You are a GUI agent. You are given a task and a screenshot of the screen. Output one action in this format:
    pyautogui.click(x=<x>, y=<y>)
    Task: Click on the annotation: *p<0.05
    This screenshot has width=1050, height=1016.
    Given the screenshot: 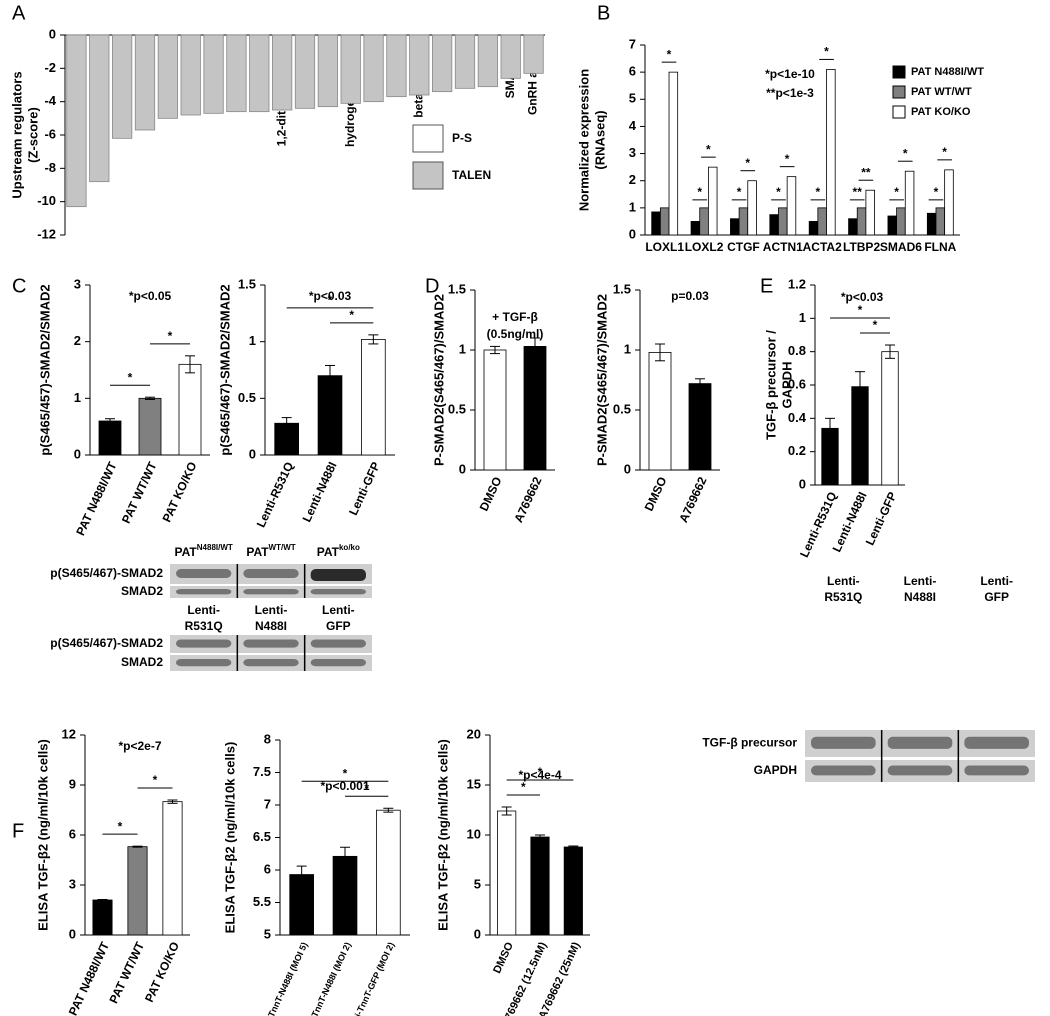 What is the action you would take?
    pyautogui.click(x=150, y=296)
    